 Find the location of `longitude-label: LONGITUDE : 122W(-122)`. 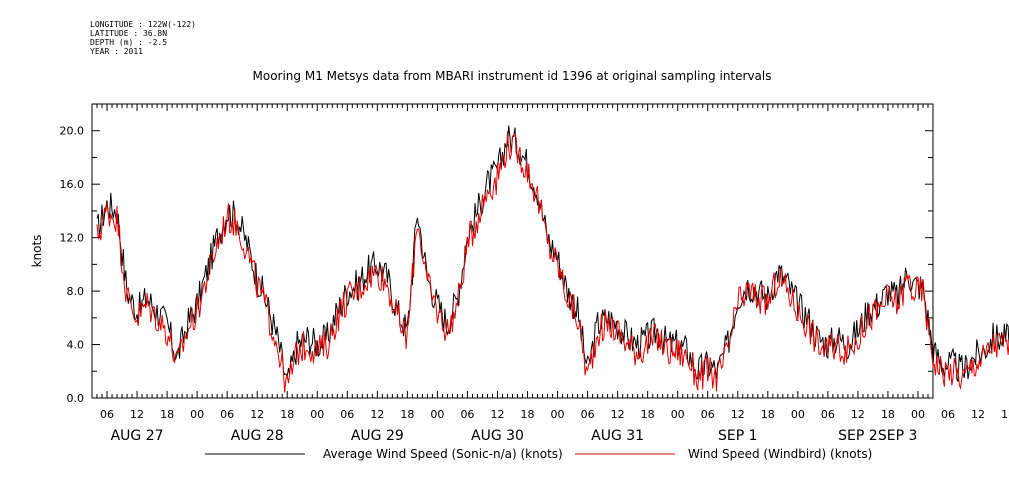

longitude-label: LONGITUDE : 122W(-122) is located at coordinates (143, 24).